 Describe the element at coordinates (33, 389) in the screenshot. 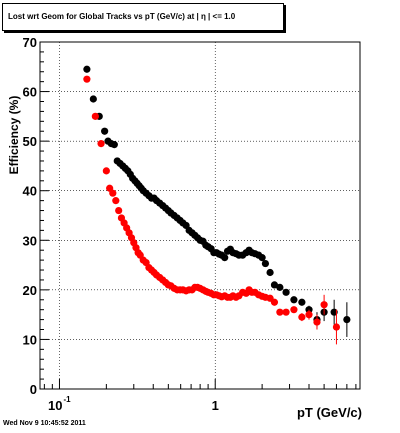

I see `y-tick-label: 0` at that location.